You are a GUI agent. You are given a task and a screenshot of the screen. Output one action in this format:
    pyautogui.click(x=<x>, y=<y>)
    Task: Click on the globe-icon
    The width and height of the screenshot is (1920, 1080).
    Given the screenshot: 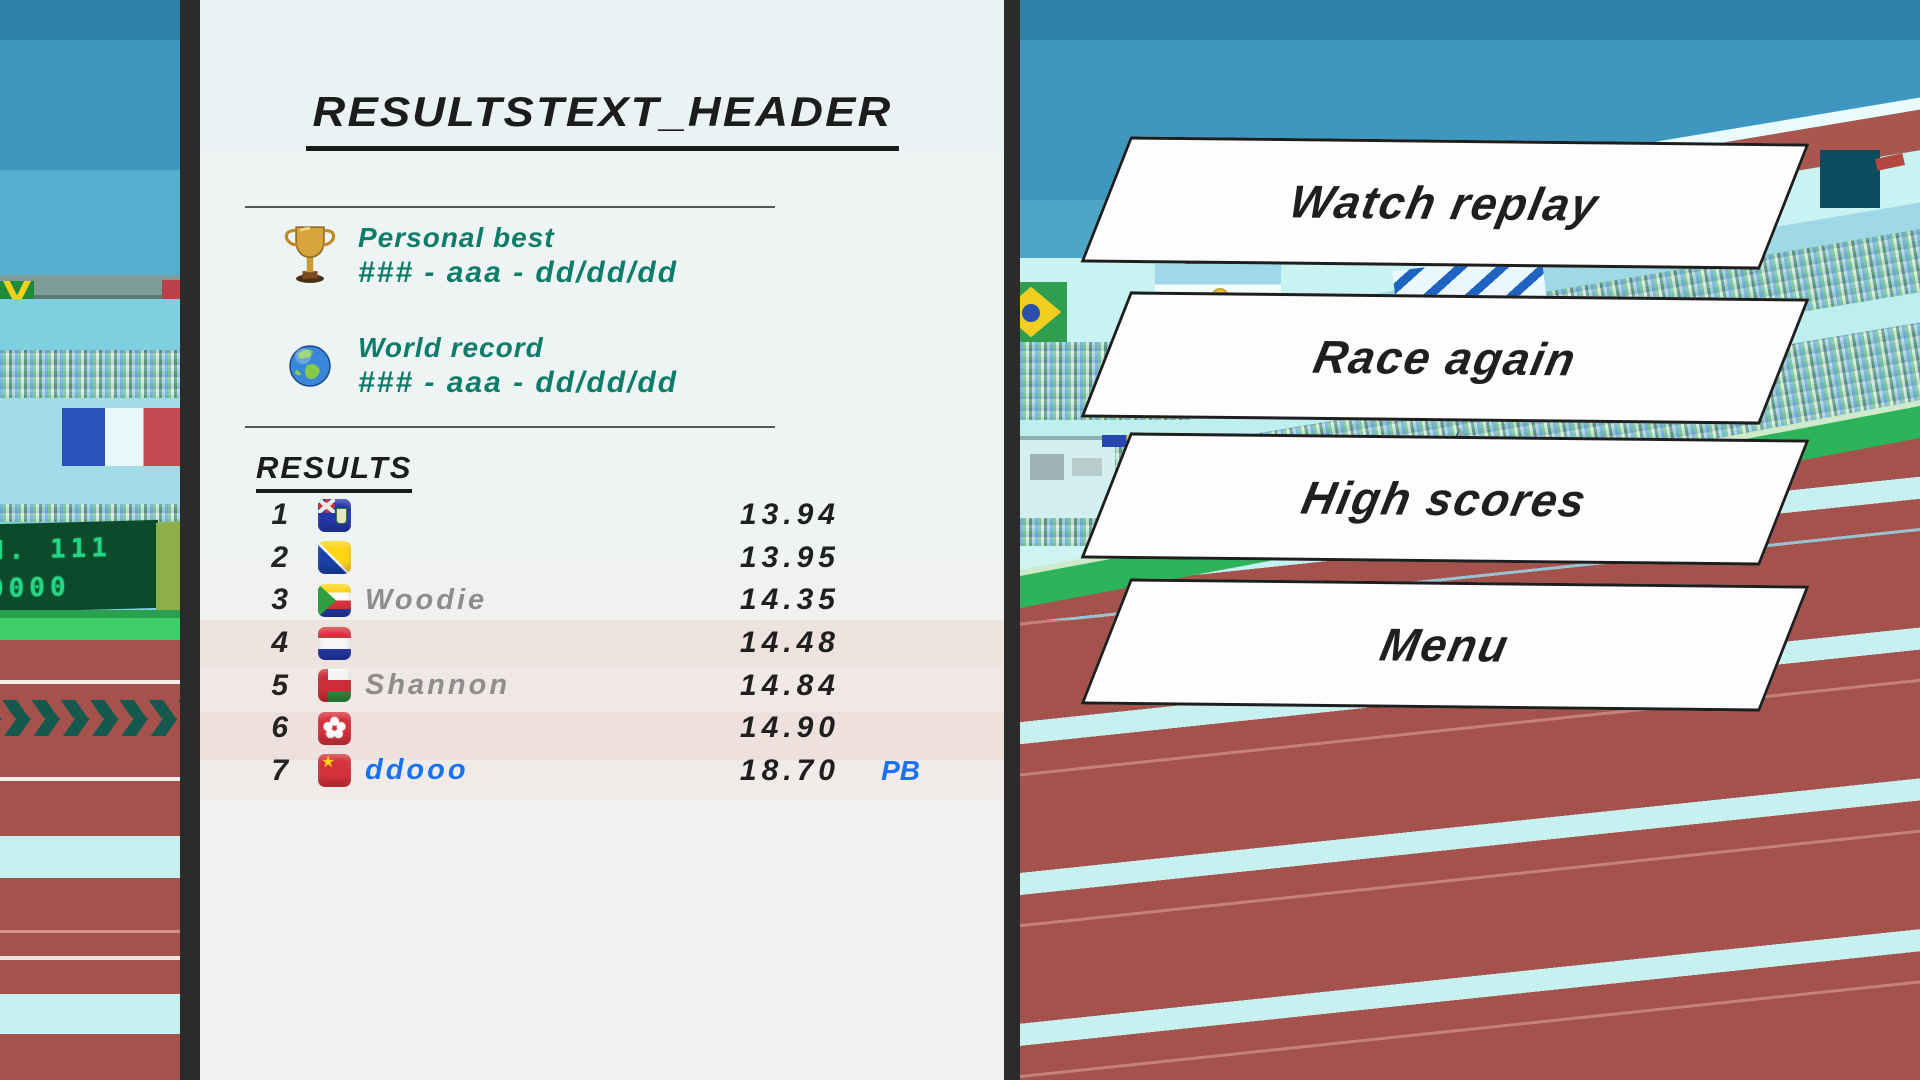 What is the action you would take?
    pyautogui.click(x=310, y=366)
    